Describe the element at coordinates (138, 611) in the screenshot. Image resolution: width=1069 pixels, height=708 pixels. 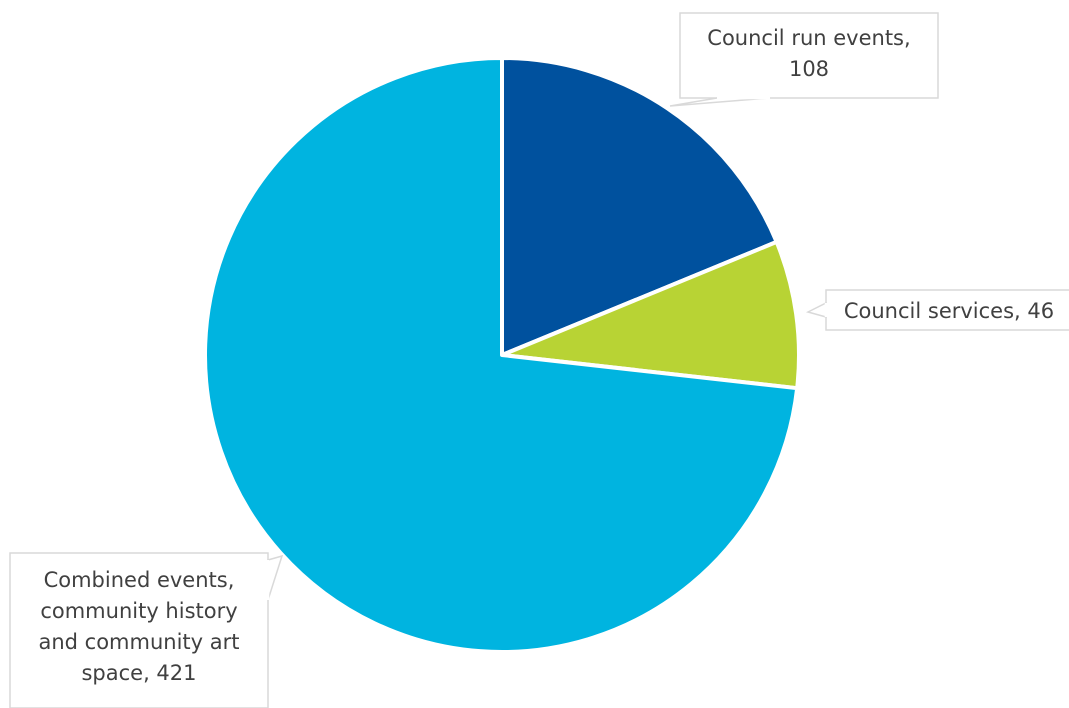
I see `data-label-line: community history` at that location.